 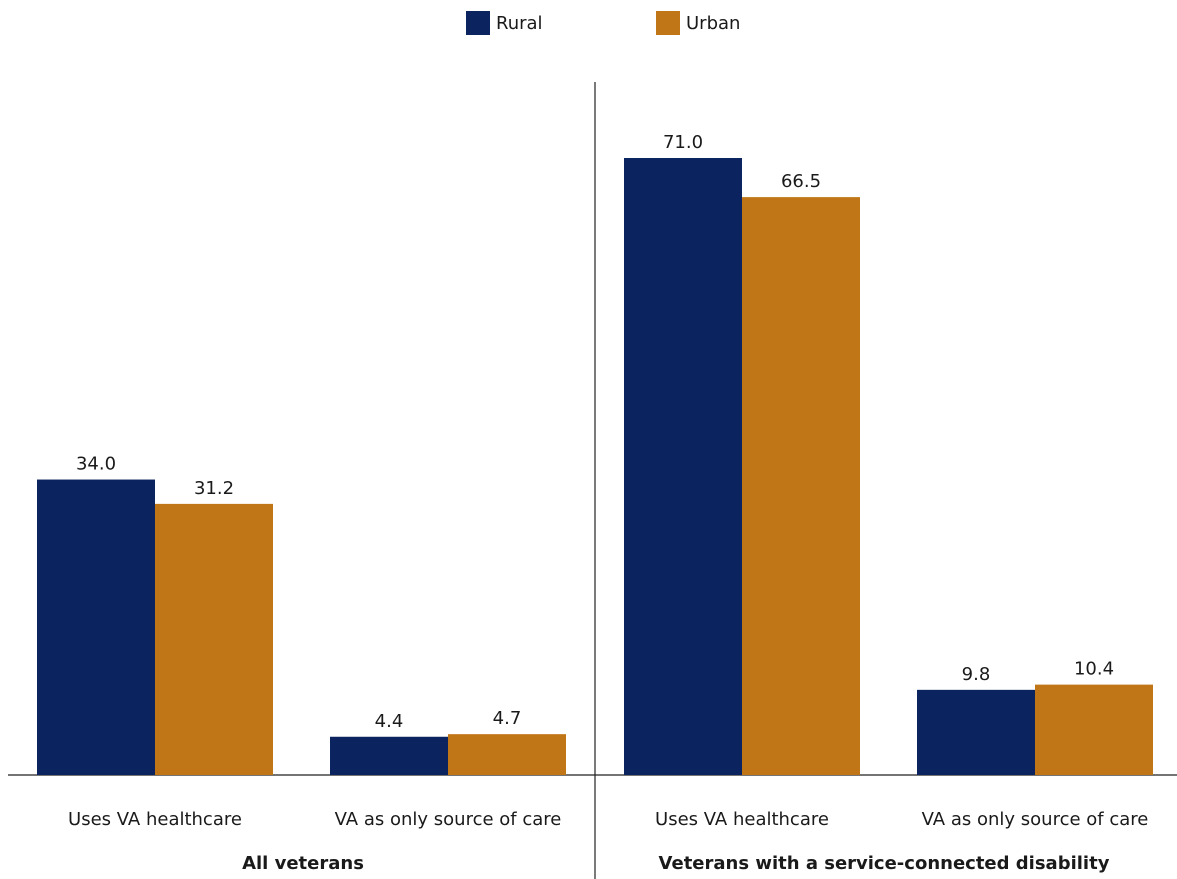 I want to click on legend-item-urban: Urban, so click(x=698, y=23).